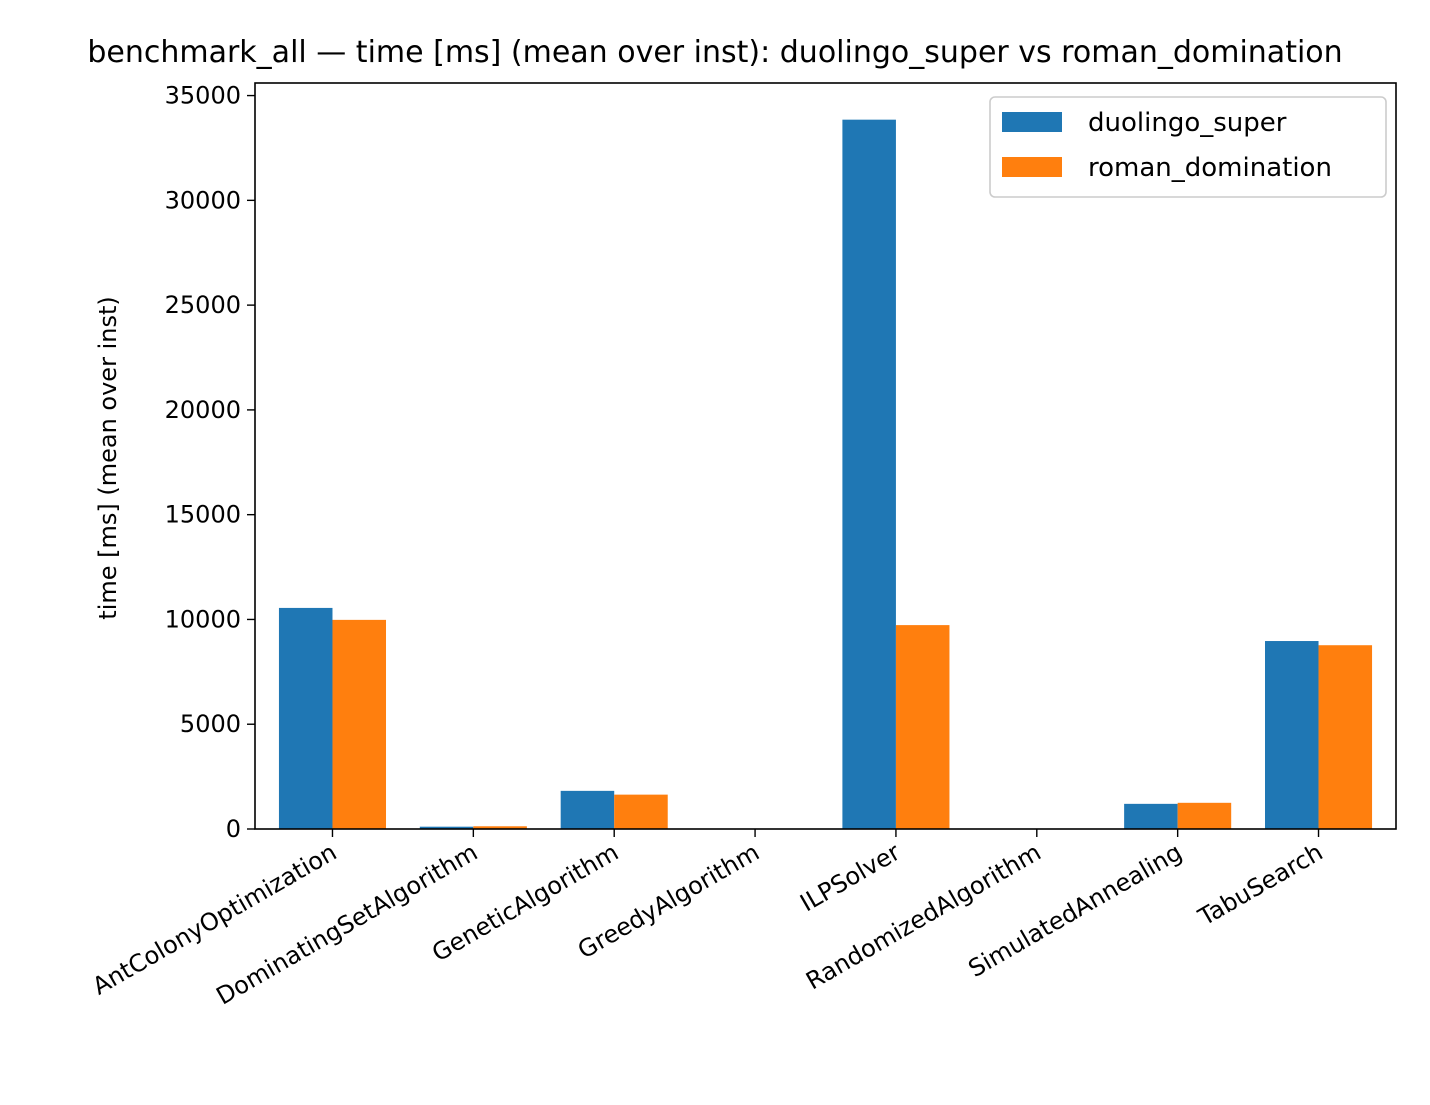 This screenshot has height=1105, width=1430. What do you see at coordinates (203, 619) in the screenshot?
I see `y-tick-label: 10000` at bounding box center [203, 619].